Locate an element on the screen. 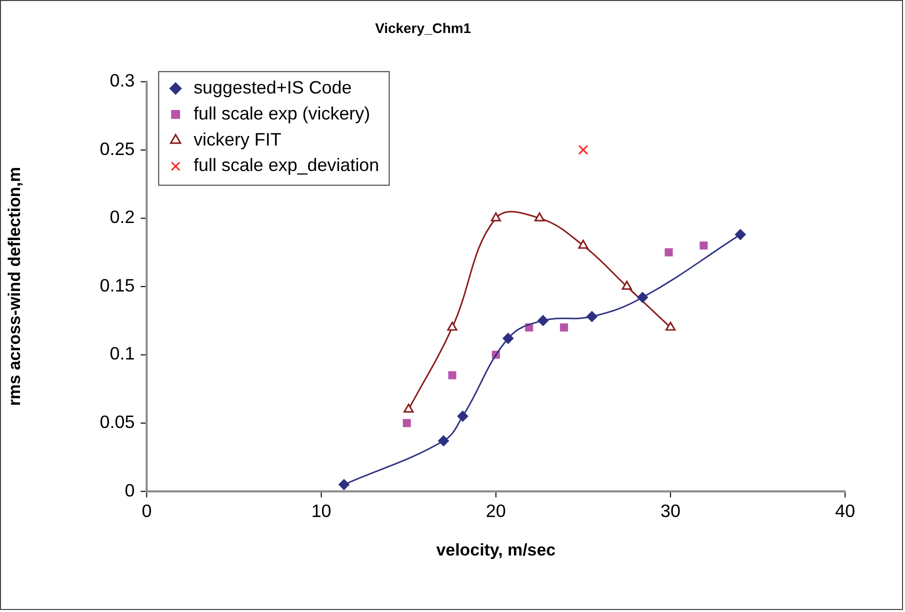 Image resolution: width=905 pixels, height=612 pixels. y-tick-label: 0.05 is located at coordinates (117, 422).